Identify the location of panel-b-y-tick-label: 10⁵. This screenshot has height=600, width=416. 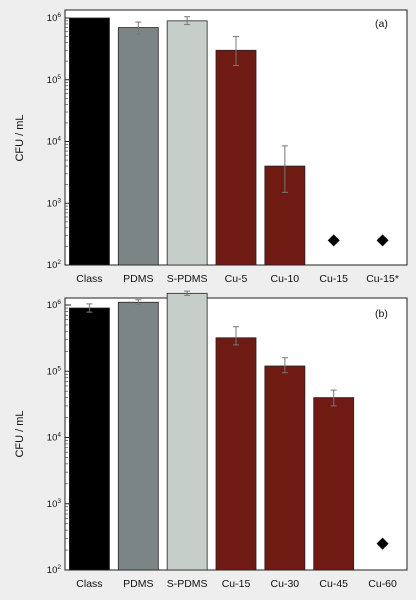
(54, 371).